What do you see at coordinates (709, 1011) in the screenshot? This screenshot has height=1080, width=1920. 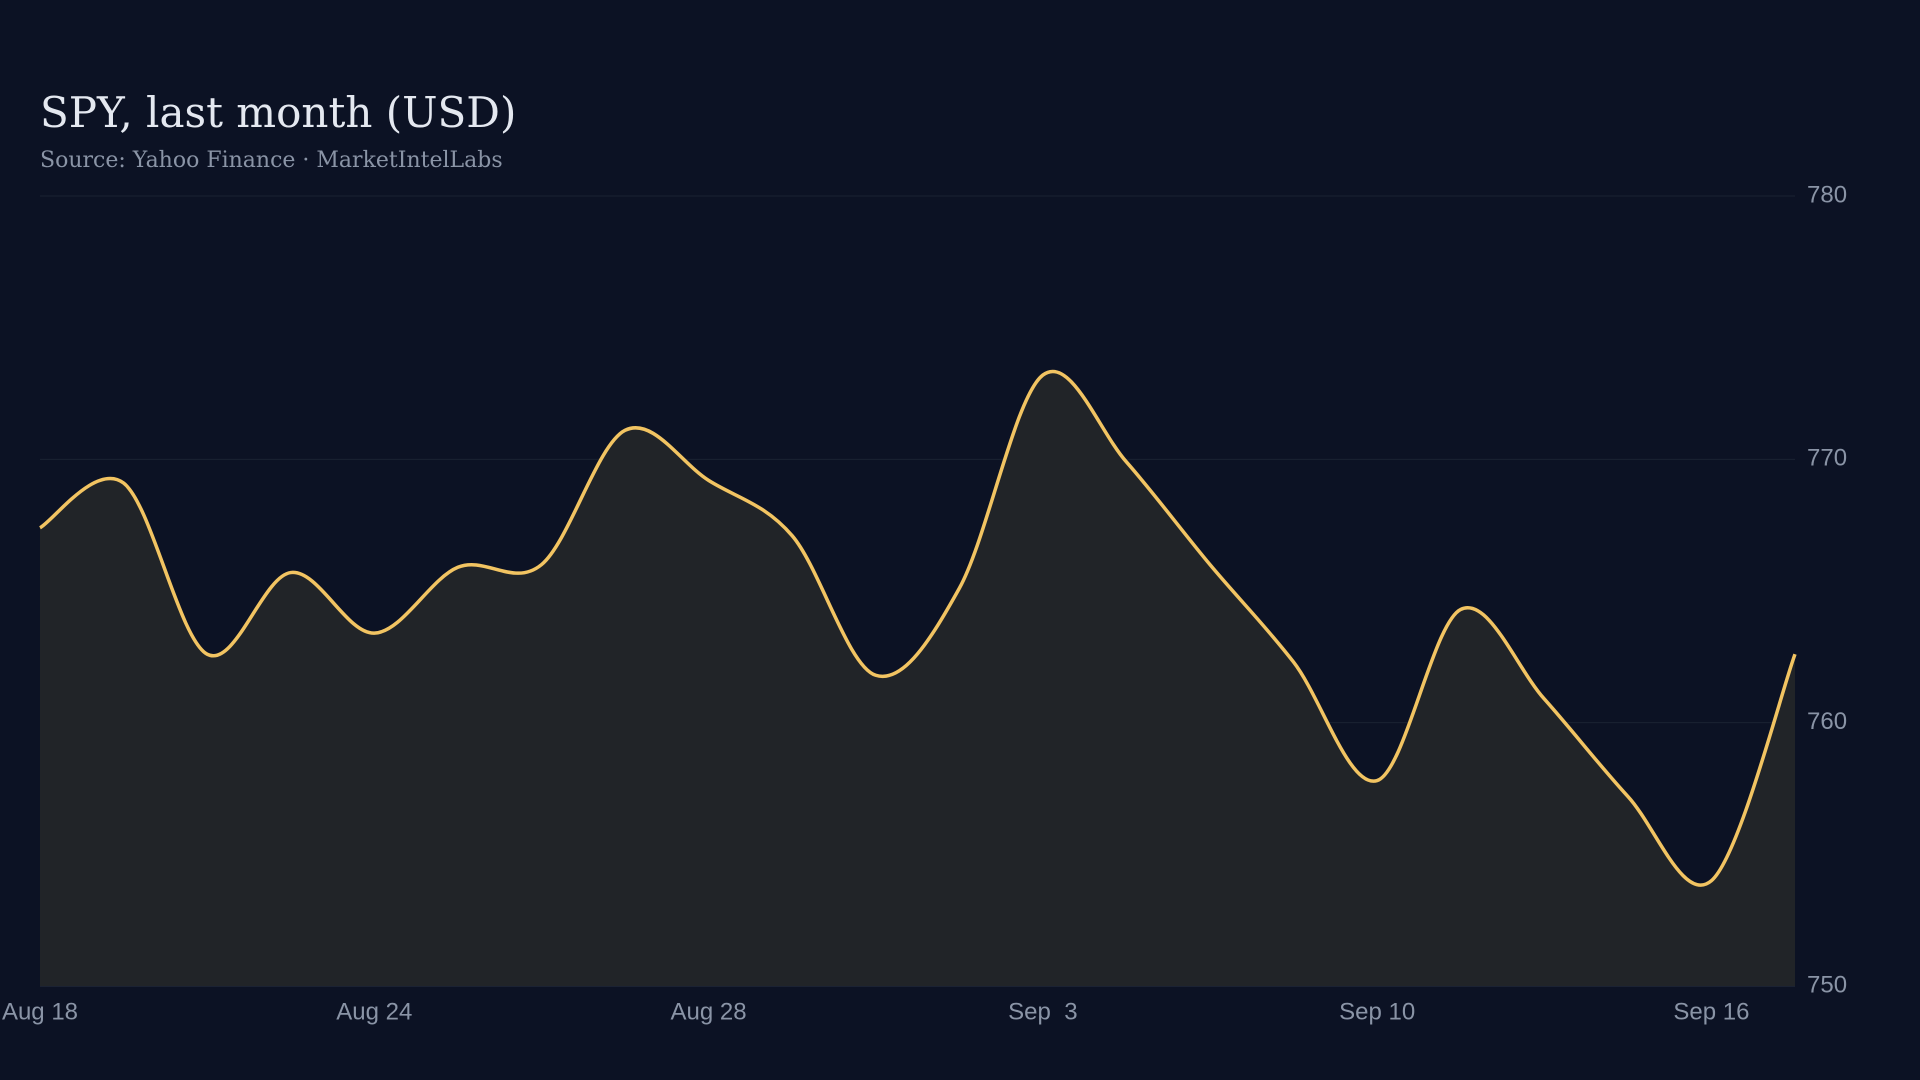 I see `x-tick-label: Aug 28` at bounding box center [709, 1011].